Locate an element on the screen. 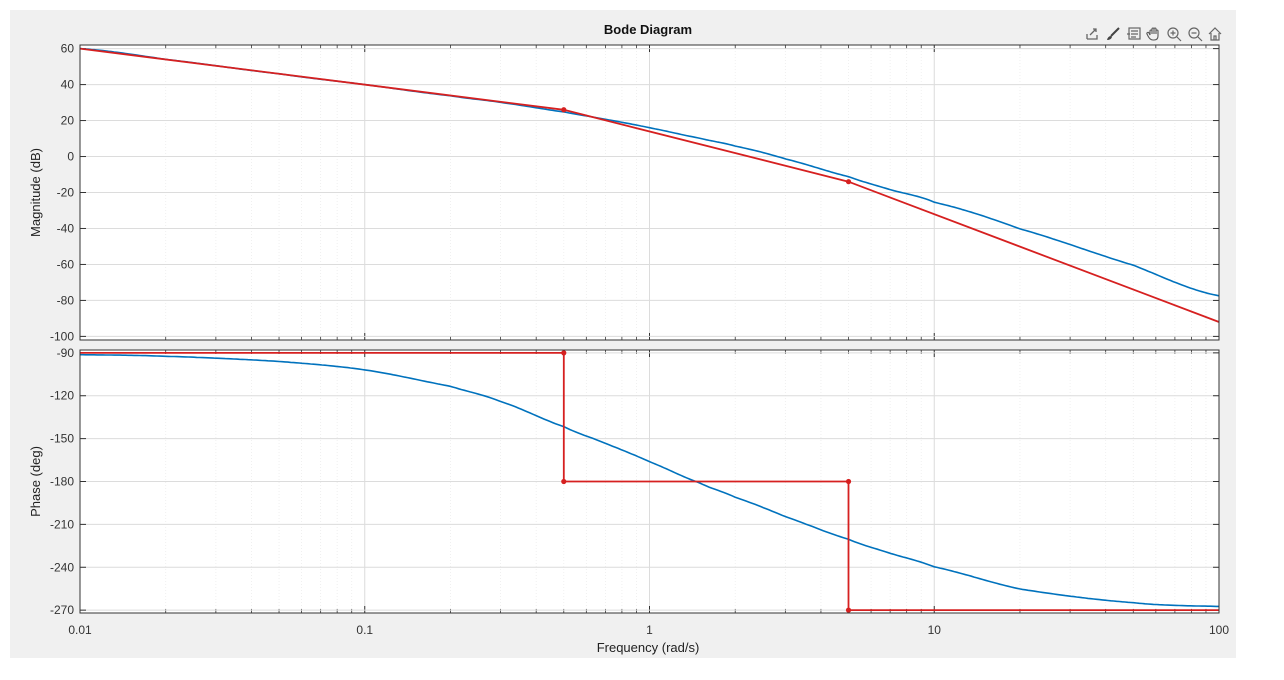  pan-icon is located at coordinates (1153, 34).